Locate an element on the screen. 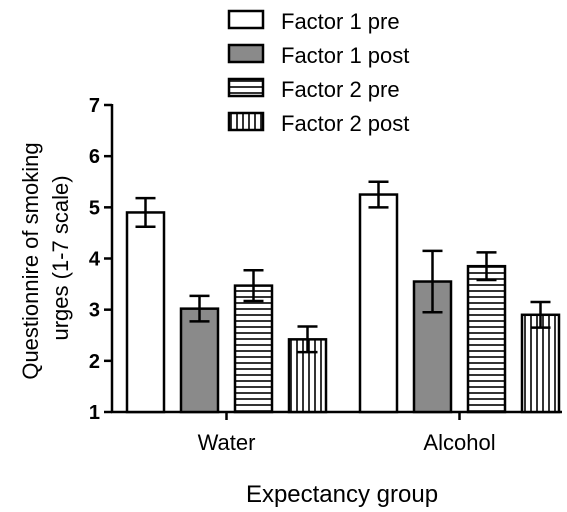 This screenshot has height=512, width=567. y-tick-label: 3 is located at coordinates (94, 311).